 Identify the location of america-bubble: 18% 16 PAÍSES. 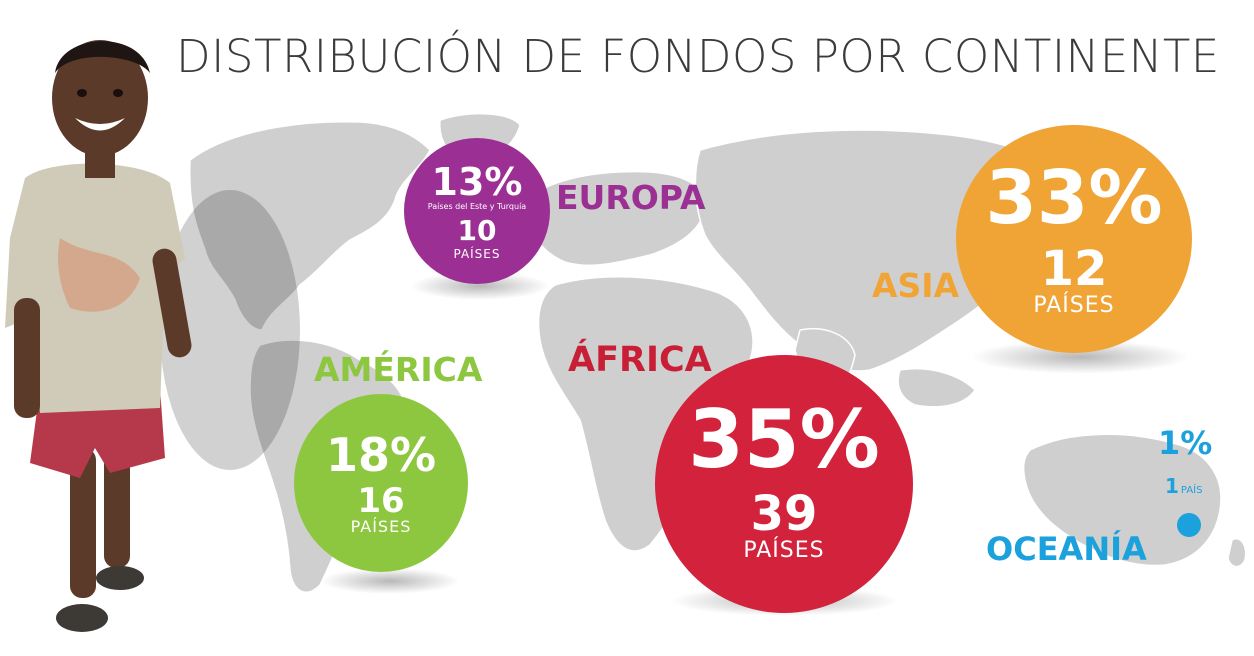
(381, 483).